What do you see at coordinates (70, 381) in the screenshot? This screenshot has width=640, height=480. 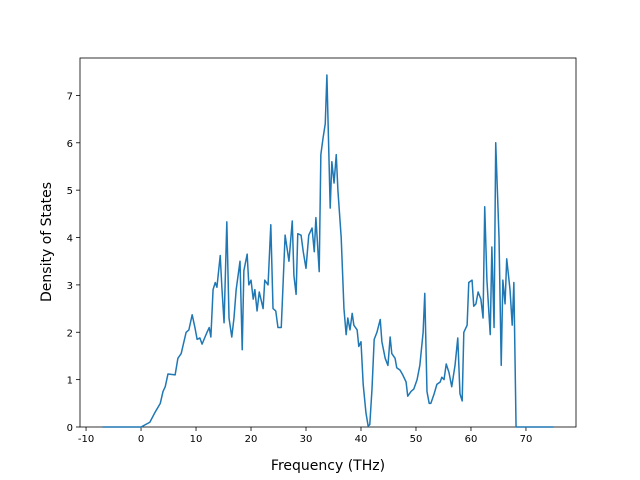 I see `y-tick-label: 1` at bounding box center [70, 381].